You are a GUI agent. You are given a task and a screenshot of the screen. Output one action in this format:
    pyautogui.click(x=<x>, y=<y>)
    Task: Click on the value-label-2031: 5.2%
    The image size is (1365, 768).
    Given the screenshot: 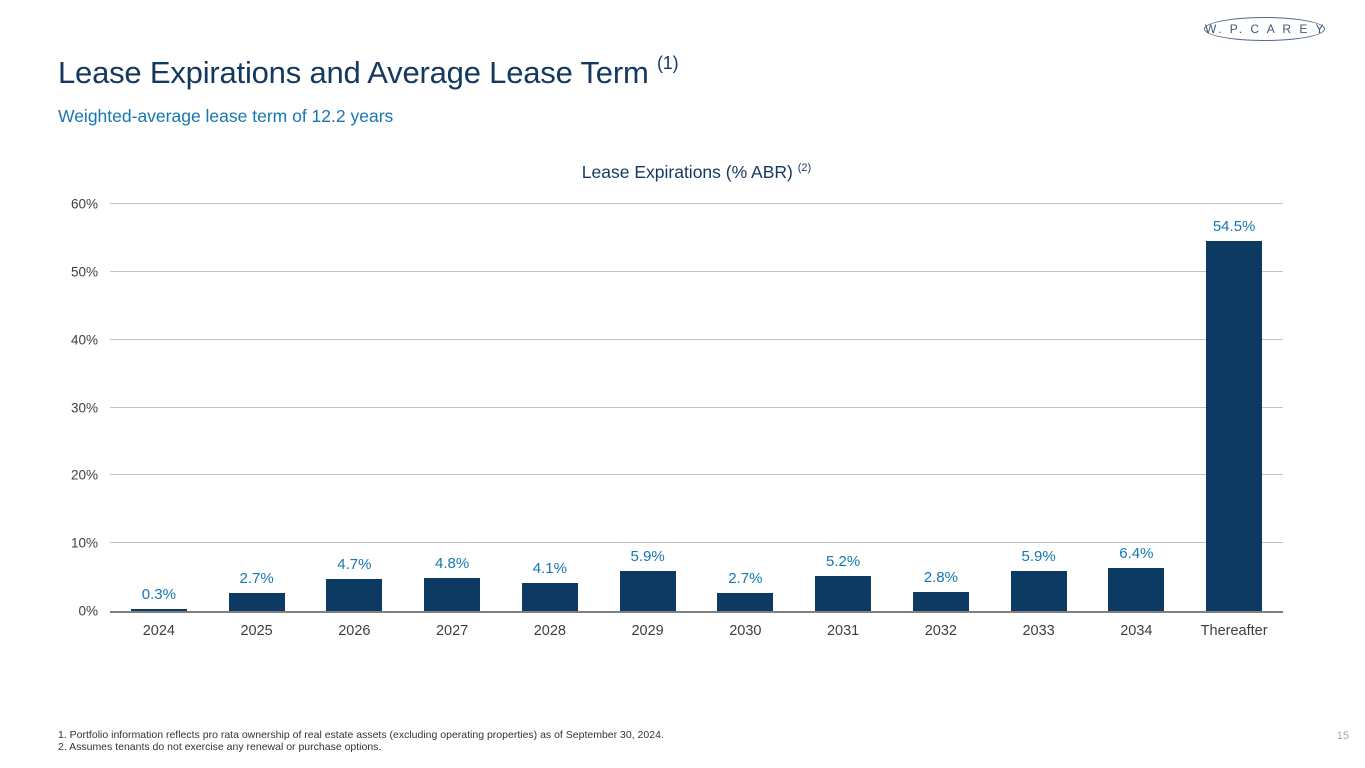 What is the action you would take?
    pyautogui.click(x=843, y=561)
    